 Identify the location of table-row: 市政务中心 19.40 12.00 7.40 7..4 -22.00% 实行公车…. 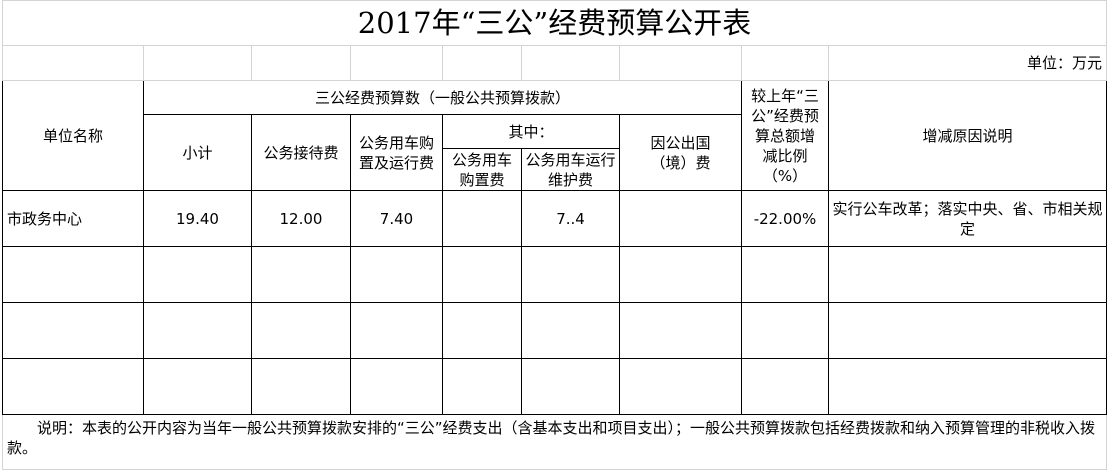
(554, 218).